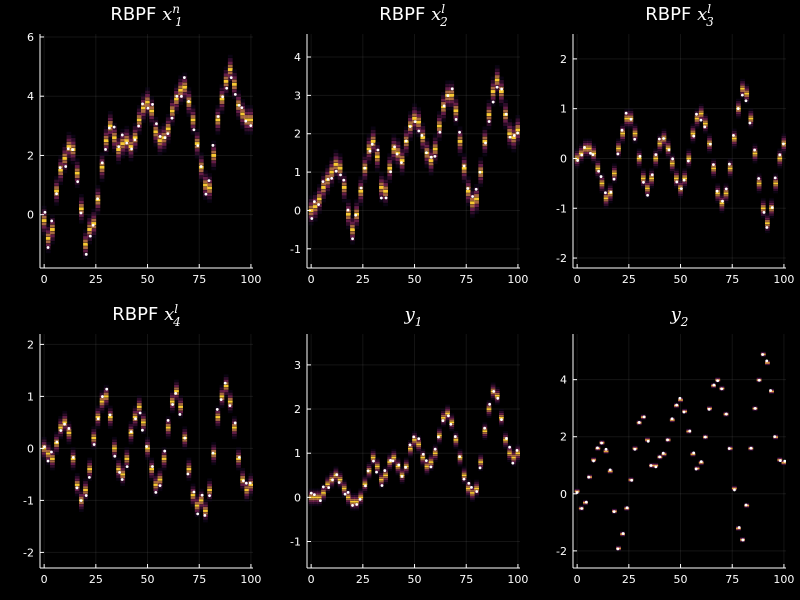 The width and height of the screenshot is (800, 600). I want to click on title-prefix: RBPF, so click(671, 14).